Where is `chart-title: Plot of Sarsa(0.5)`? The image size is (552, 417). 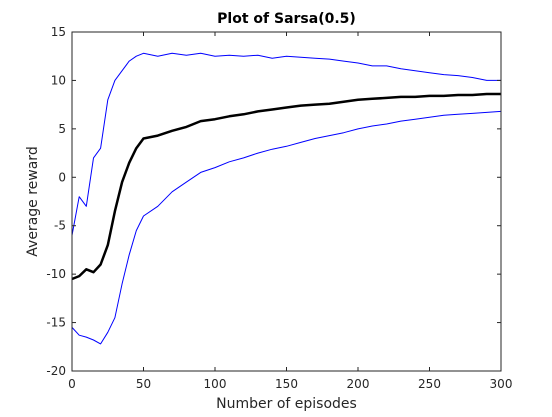
chart-title: Plot of Sarsa(0.5) is located at coordinates (286, 19).